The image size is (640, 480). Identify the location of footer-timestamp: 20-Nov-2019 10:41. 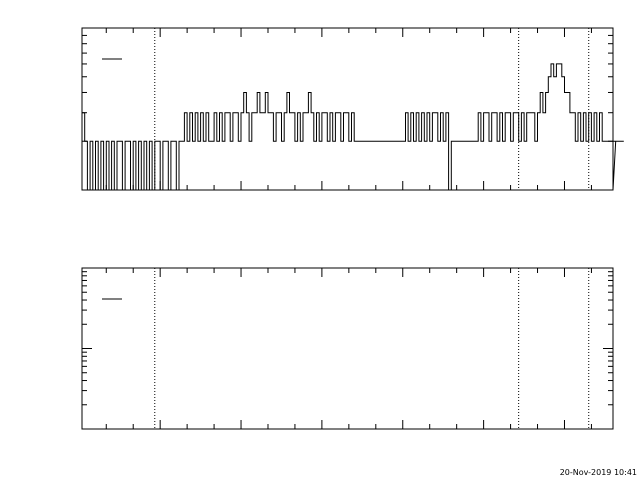
(598, 472).